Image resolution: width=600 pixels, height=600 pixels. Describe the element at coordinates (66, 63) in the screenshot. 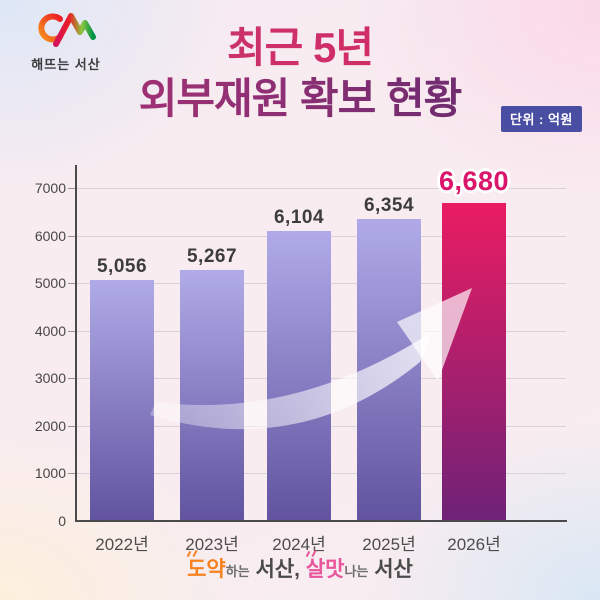

I see `logo-text: 해뜨는 서산` at that location.